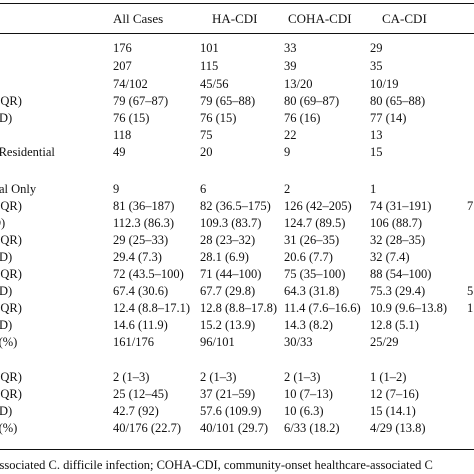 This screenshot has height=474, width=474. What do you see at coordinates (143, 223) in the screenshot?
I see `table-cell: 112.3 (86.3)` at bounding box center [143, 223].